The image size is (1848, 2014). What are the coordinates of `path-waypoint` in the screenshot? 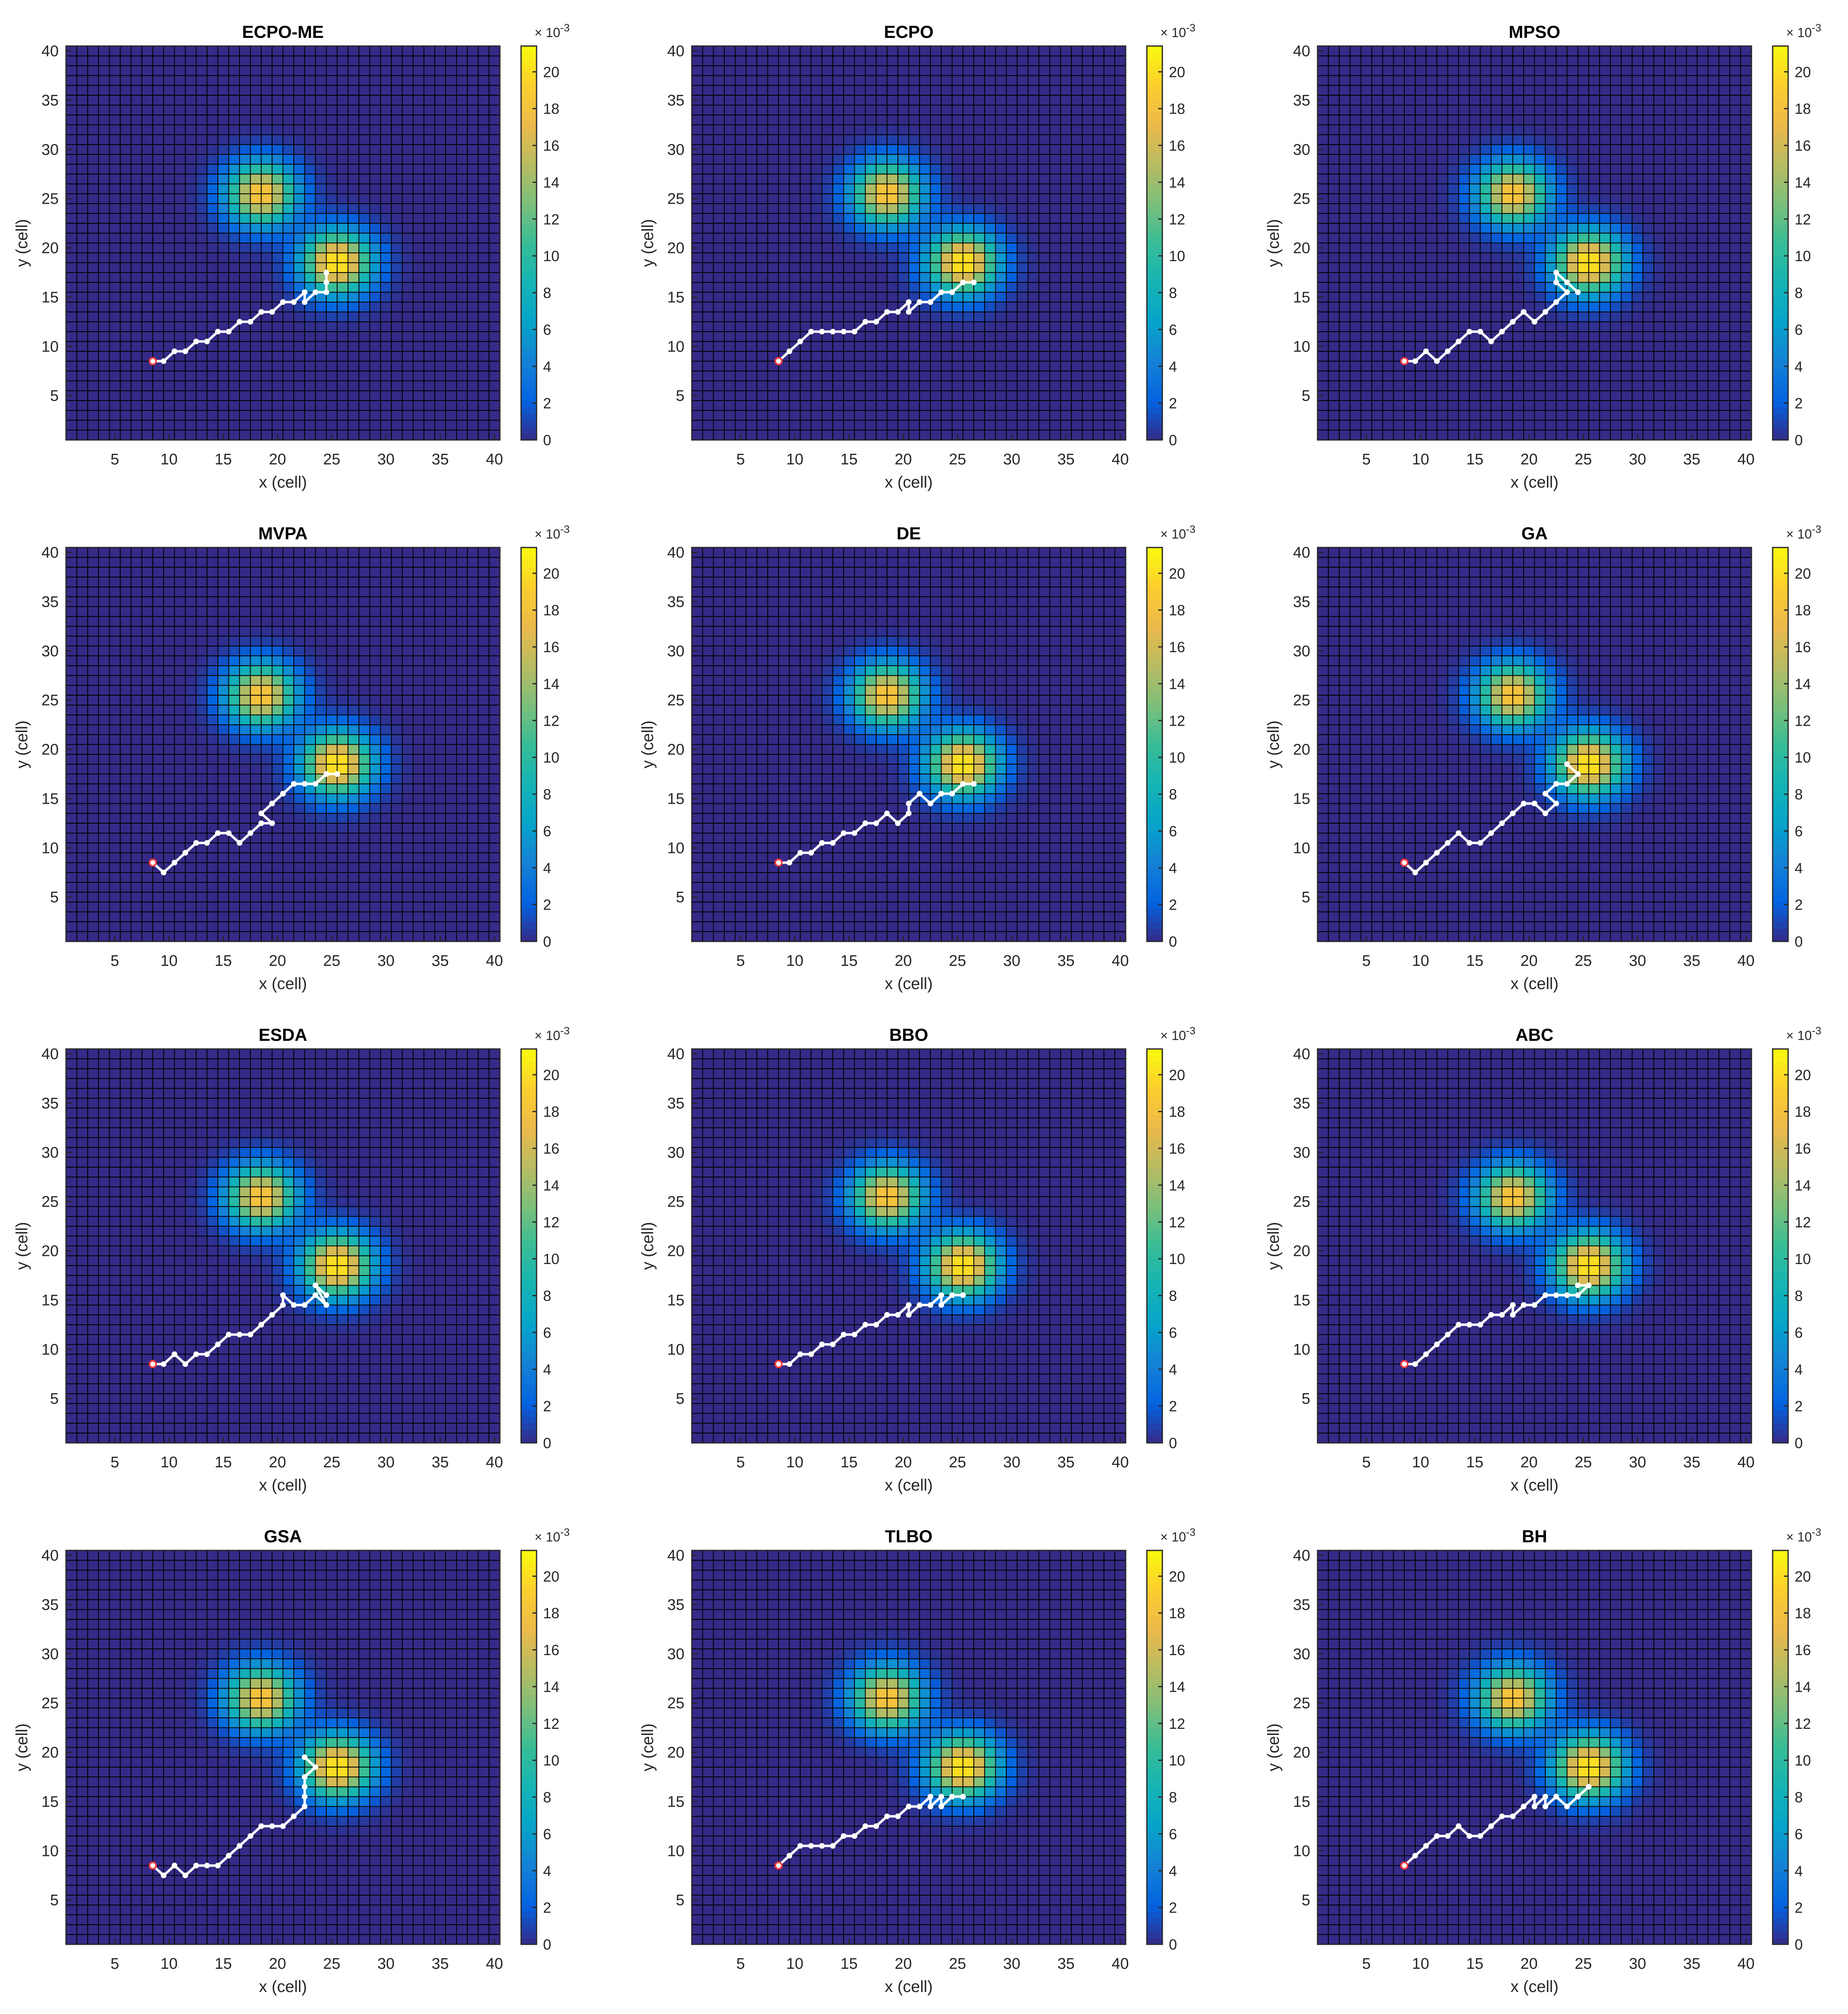 It's located at (305, 292).